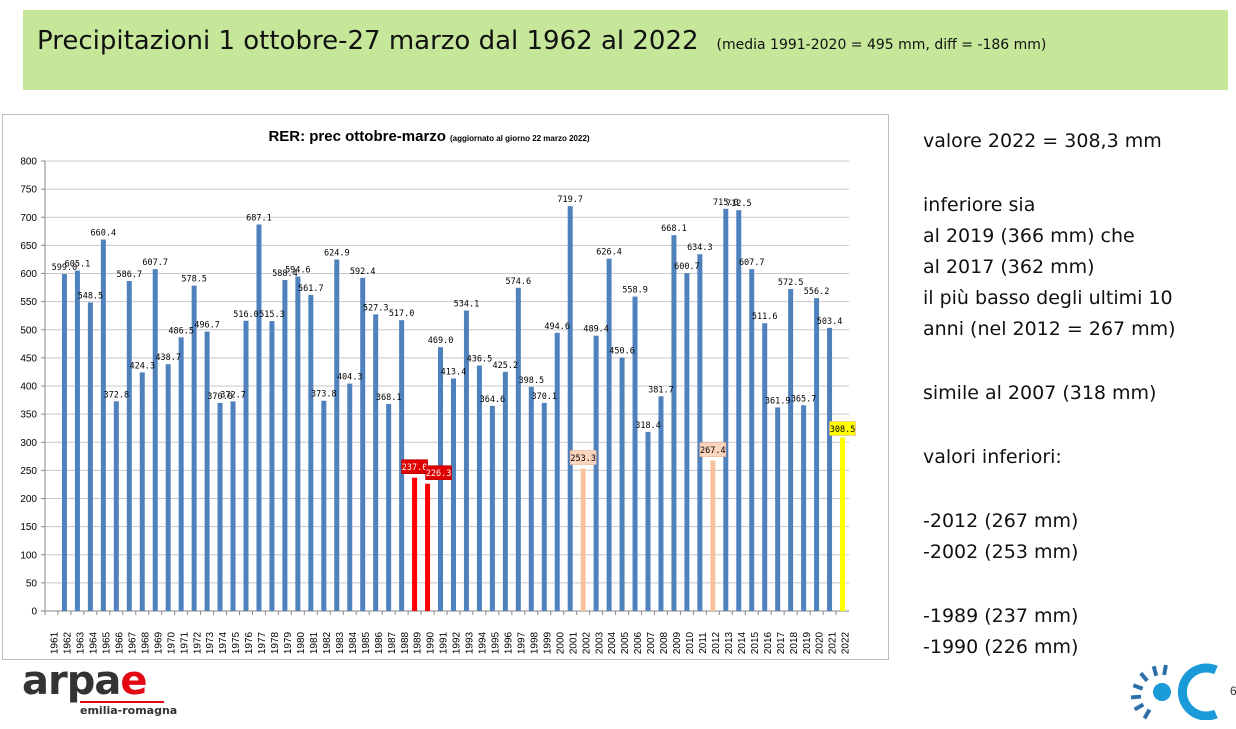 The image size is (1236, 729). What do you see at coordinates (609, 253) in the screenshot?
I see `data-label: 626.4` at bounding box center [609, 253].